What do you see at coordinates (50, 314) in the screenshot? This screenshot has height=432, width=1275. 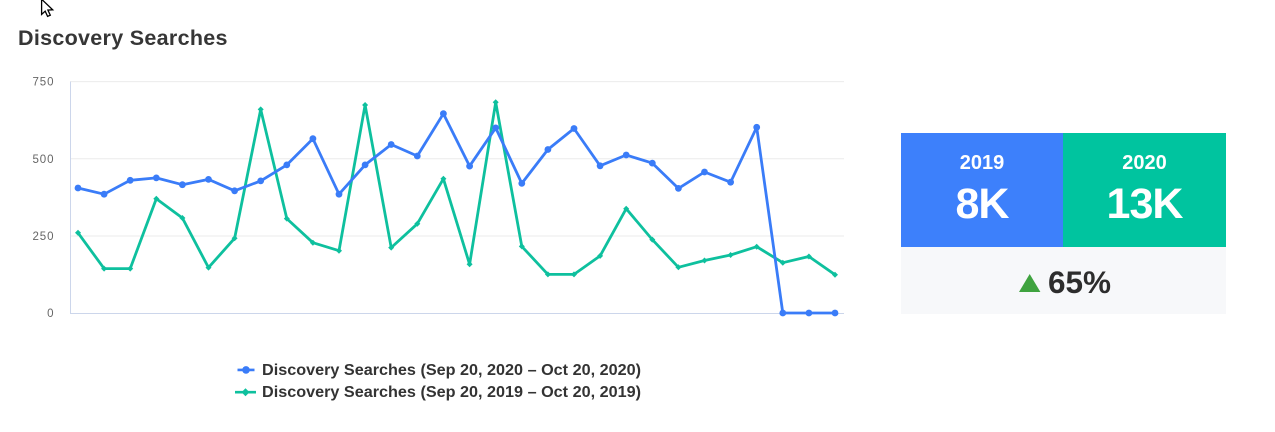 I see `svg-text: 0` at bounding box center [50, 314].